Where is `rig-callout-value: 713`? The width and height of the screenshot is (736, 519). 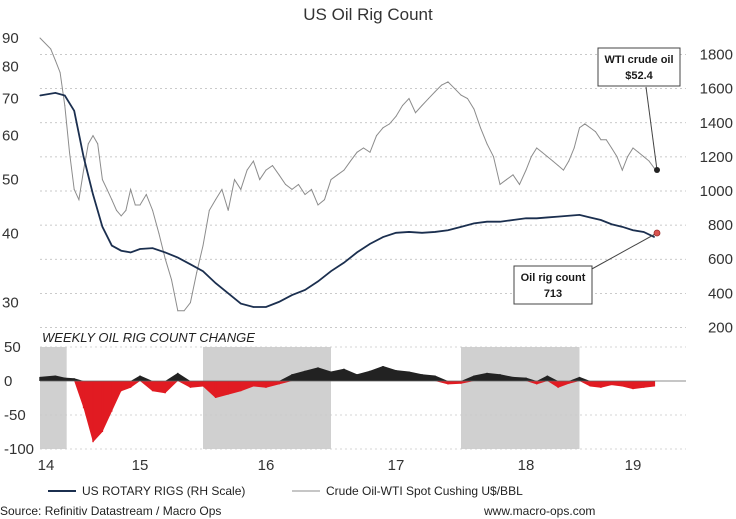
rig-callout-value: 713 is located at coordinates (553, 294).